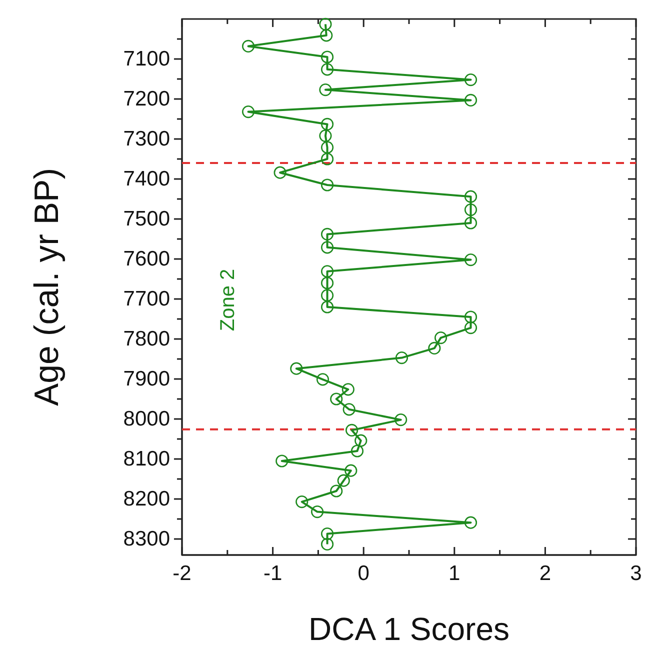 The image size is (648, 657). Describe the element at coordinates (146, 299) in the screenshot. I see `y-tick-label: 7700` at that location.